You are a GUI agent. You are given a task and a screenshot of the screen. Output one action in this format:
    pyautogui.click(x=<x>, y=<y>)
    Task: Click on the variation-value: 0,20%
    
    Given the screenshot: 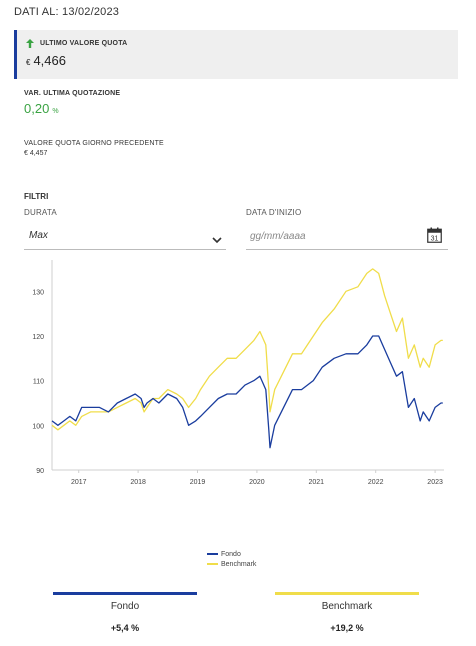 What is the action you would take?
    pyautogui.click(x=41, y=108)
    